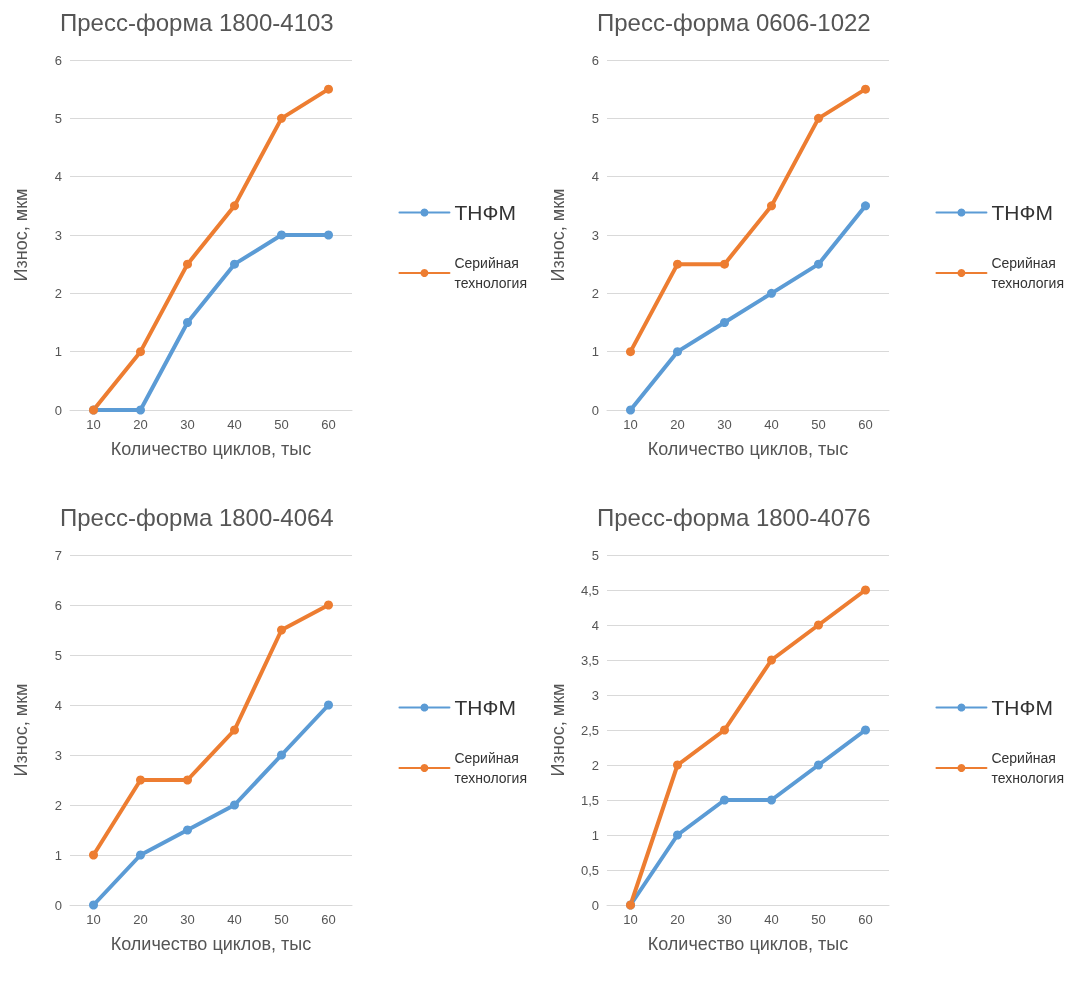  What do you see at coordinates (589, 660) in the screenshot?
I see `y-tick-label: 3,5` at bounding box center [589, 660].